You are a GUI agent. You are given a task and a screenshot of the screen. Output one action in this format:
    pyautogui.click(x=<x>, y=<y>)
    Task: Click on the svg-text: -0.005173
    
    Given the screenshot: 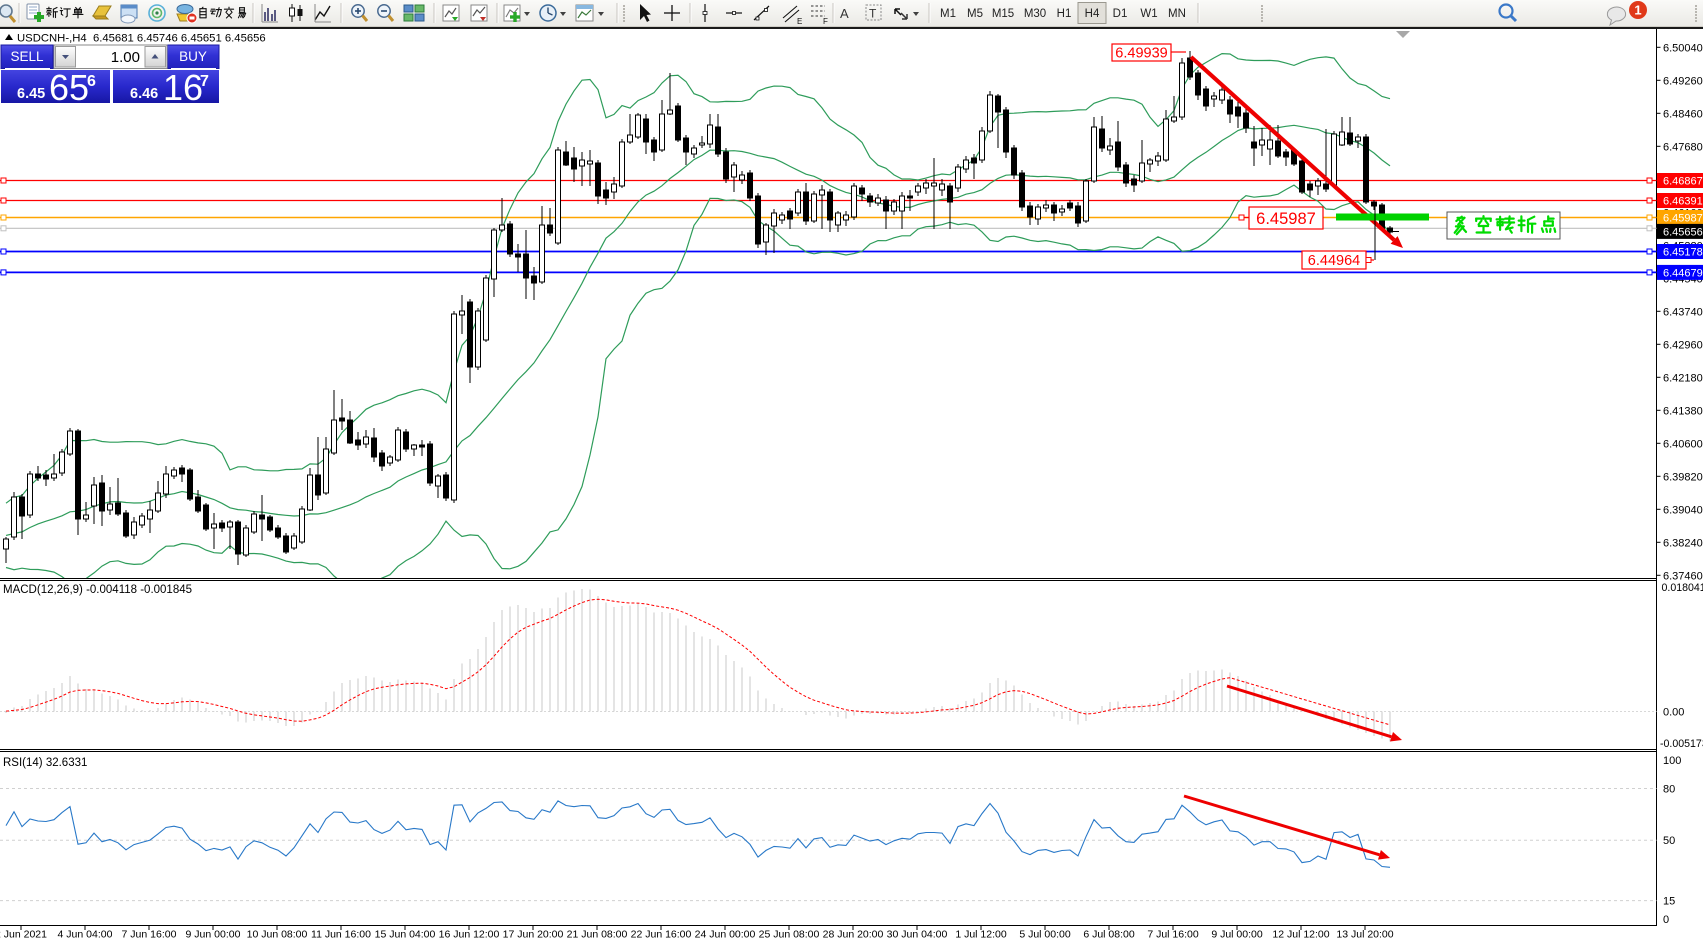 What is the action you would take?
    pyautogui.click(x=1681, y=744)
    